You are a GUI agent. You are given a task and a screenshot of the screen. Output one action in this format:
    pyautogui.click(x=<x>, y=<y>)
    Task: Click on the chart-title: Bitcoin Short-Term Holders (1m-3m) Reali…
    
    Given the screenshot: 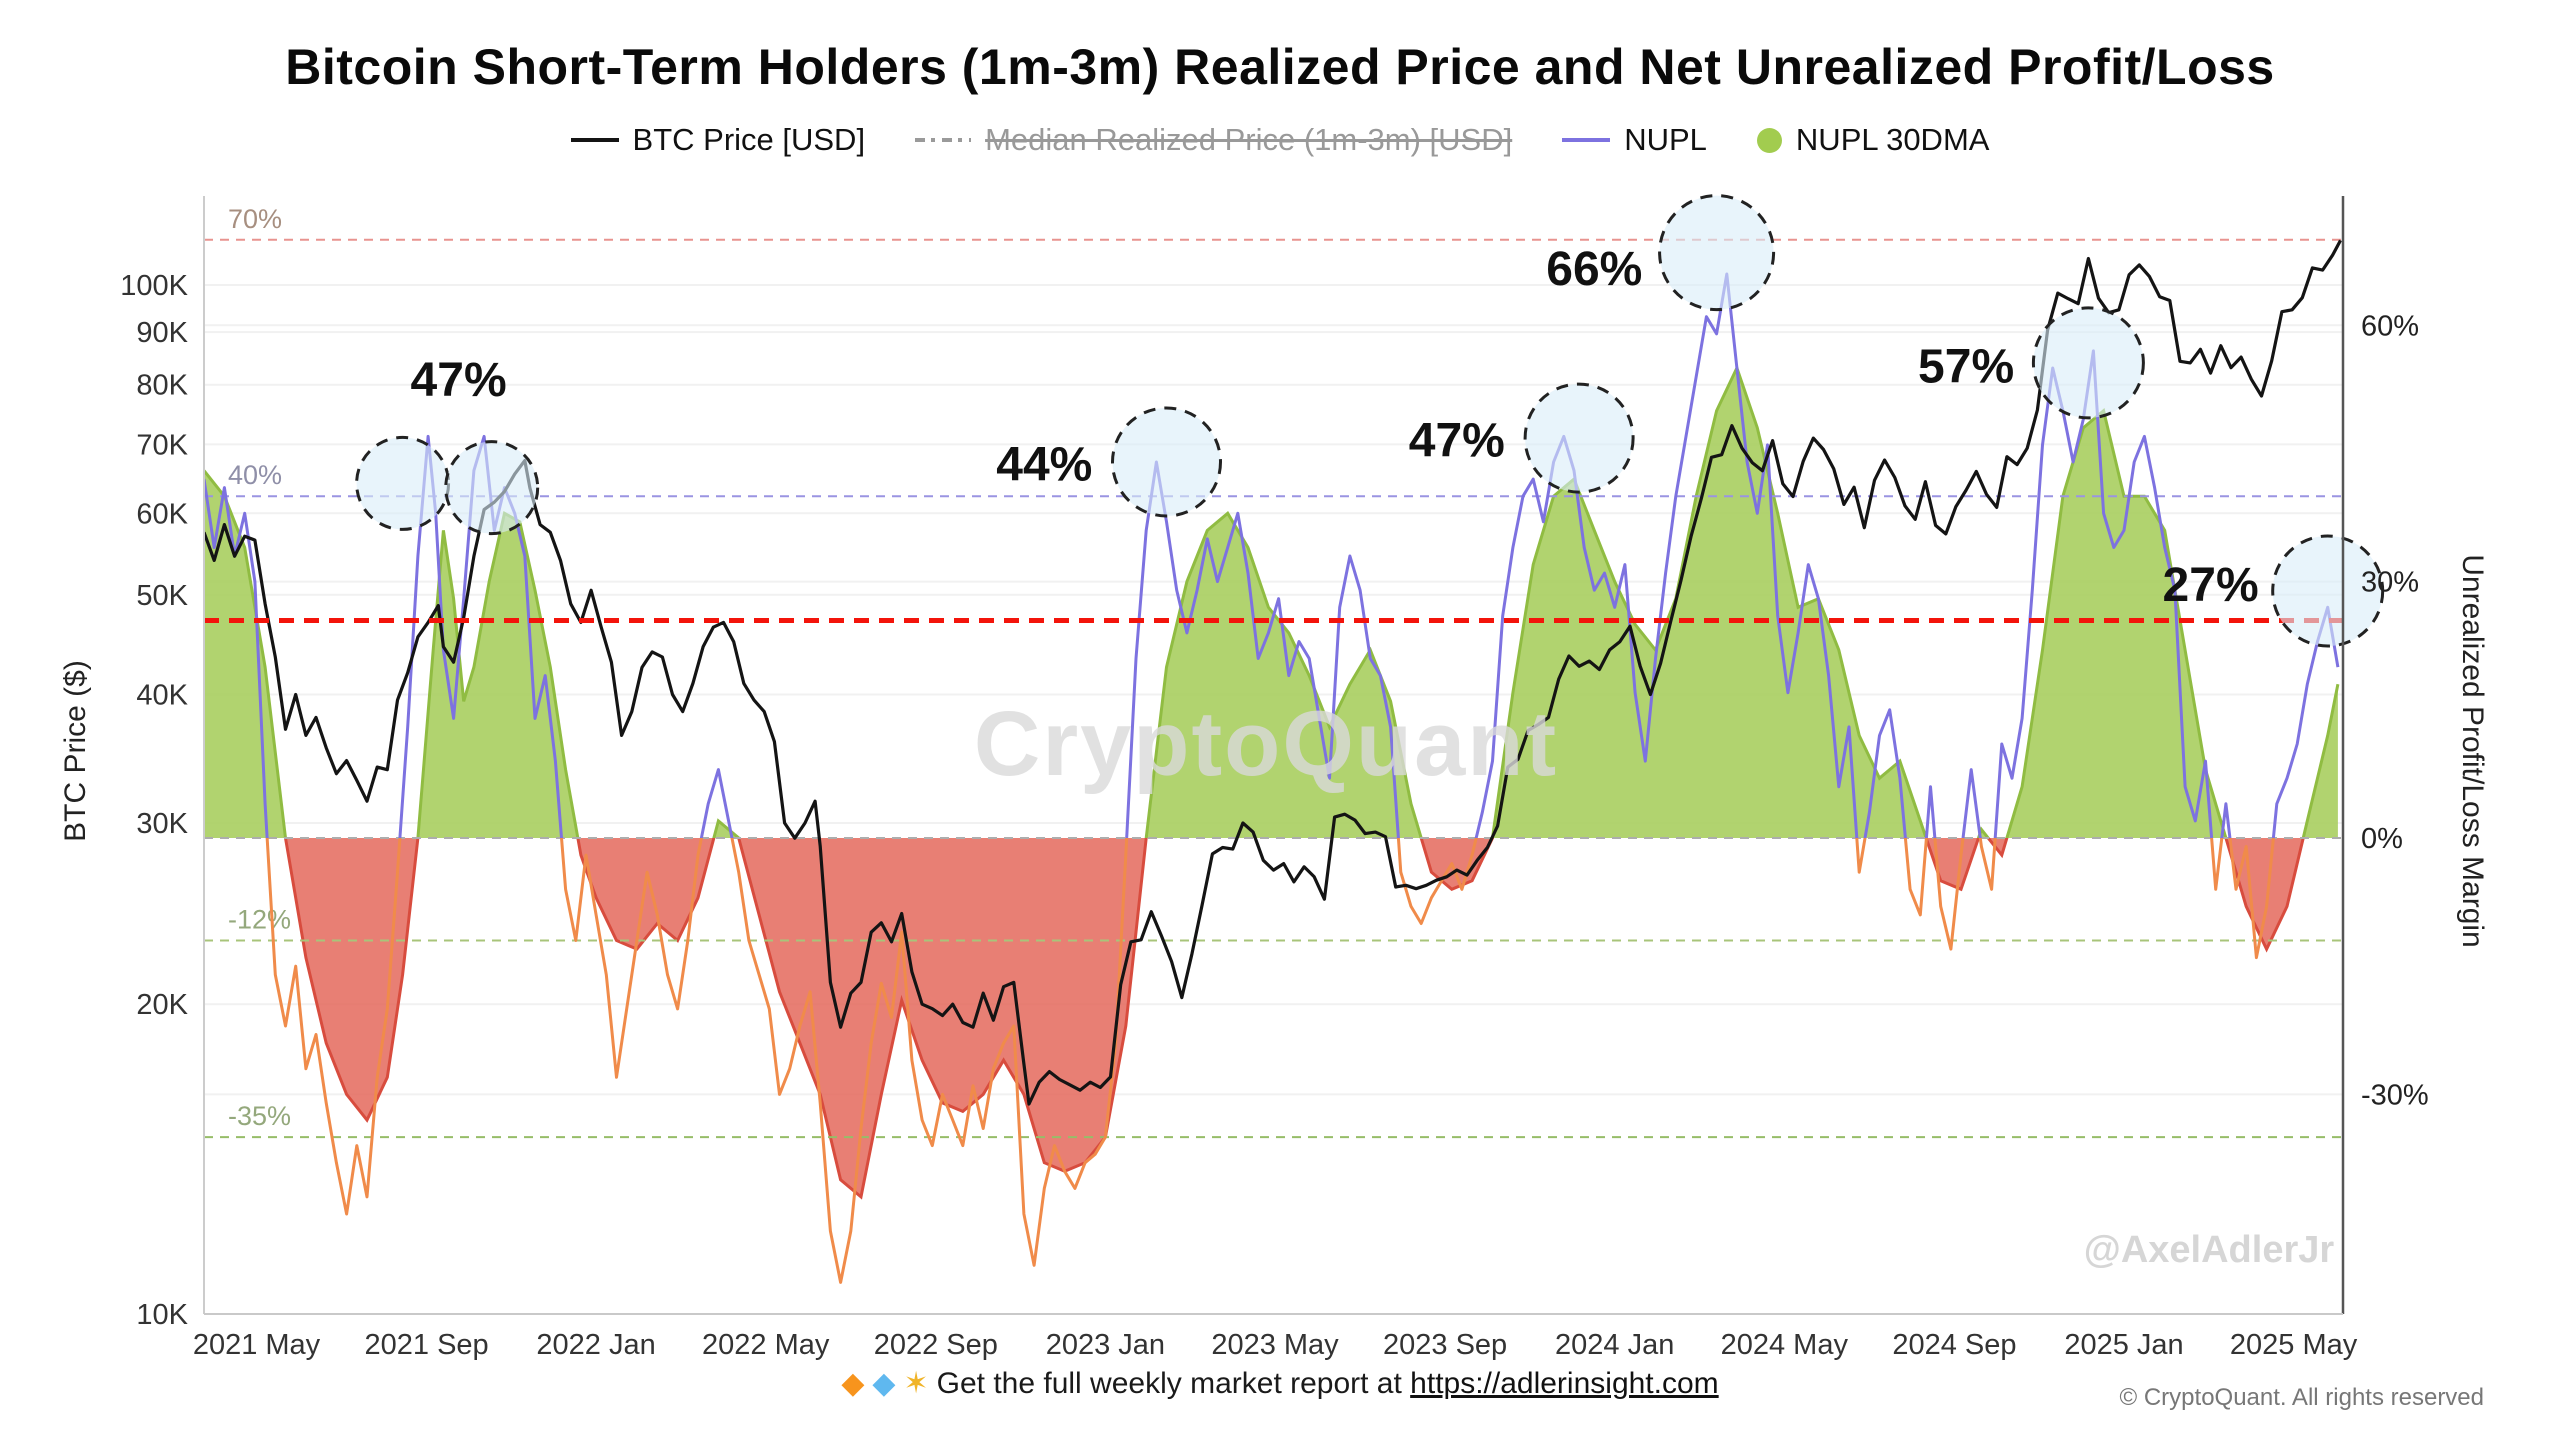 What is the action you would take?
    pyautogui.click(x=1280, y=67)
    